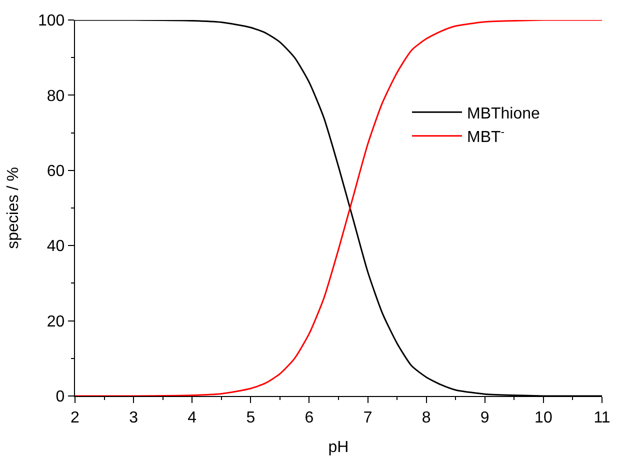  What do you see at coordinates (485, 417) in the screenshot?
I see `x-tick-label: 9` at bounding box center [485, 417].